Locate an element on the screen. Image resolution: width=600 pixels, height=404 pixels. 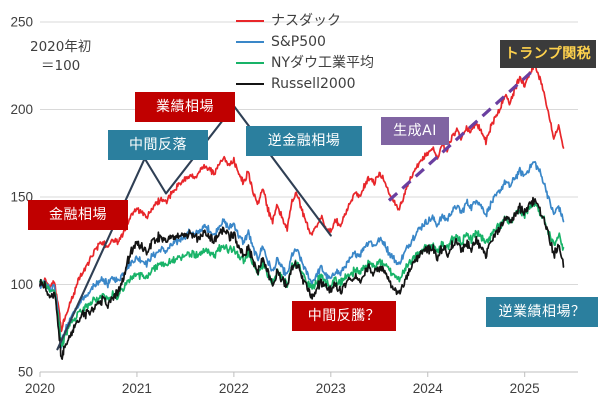
x-axis-tick-label: 2023 is located at coordinates (331, 388).